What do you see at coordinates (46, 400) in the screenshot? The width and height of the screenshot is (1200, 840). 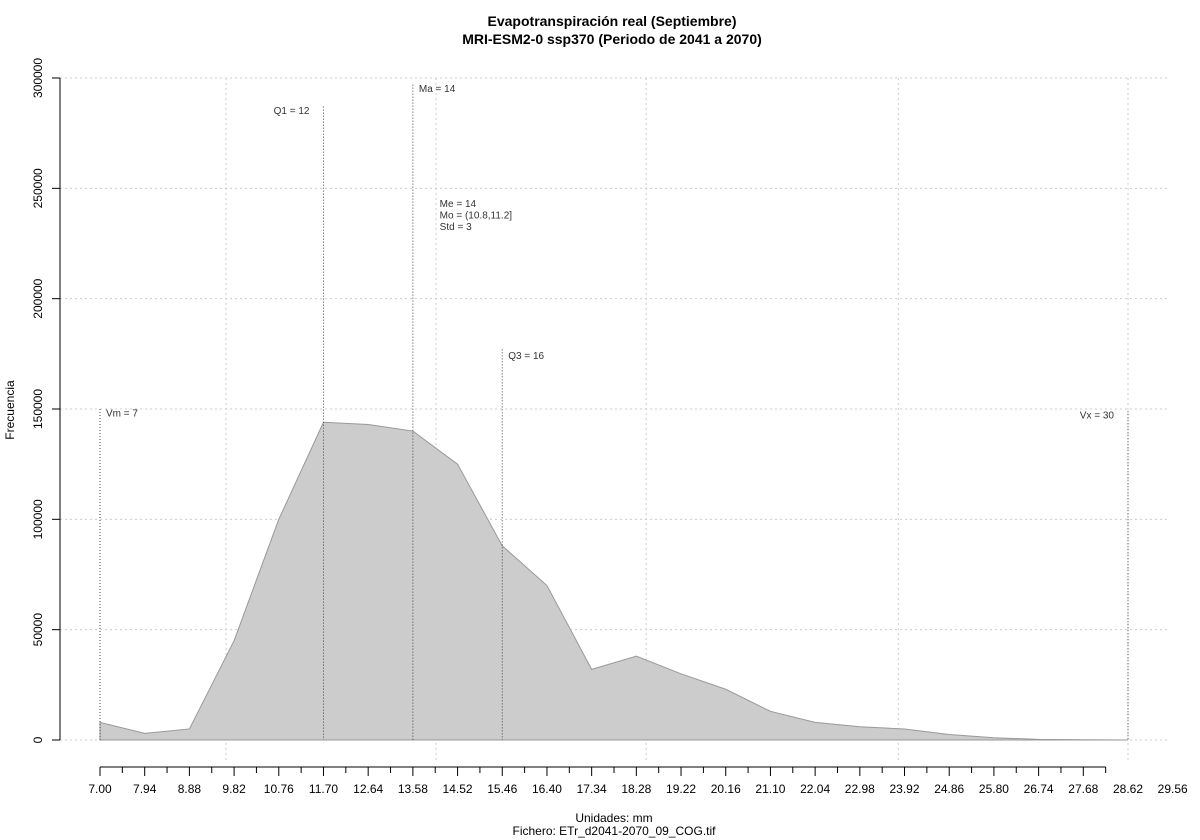 I see `y-axis: 0 50000 100000 150000 200000 250000 300000` at bounding box center [46, 400].